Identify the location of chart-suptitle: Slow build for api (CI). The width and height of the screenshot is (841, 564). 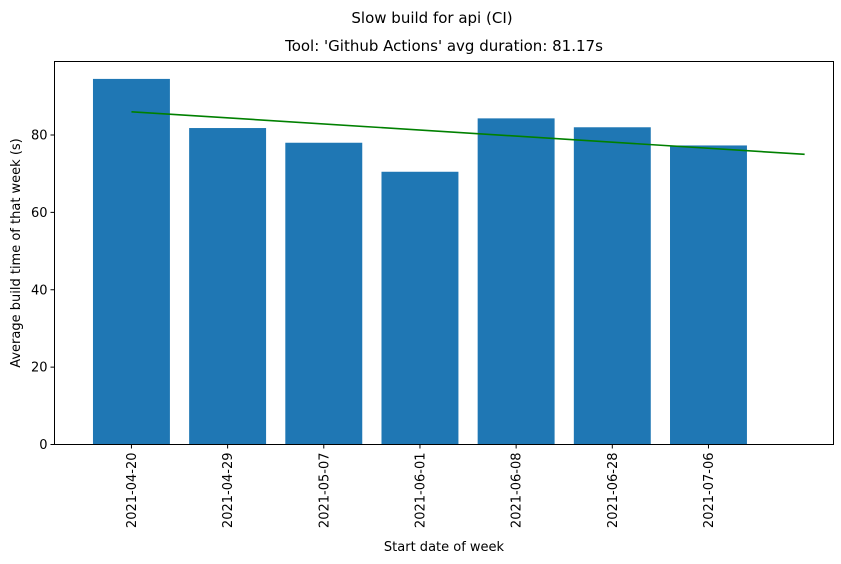
(431, 18).